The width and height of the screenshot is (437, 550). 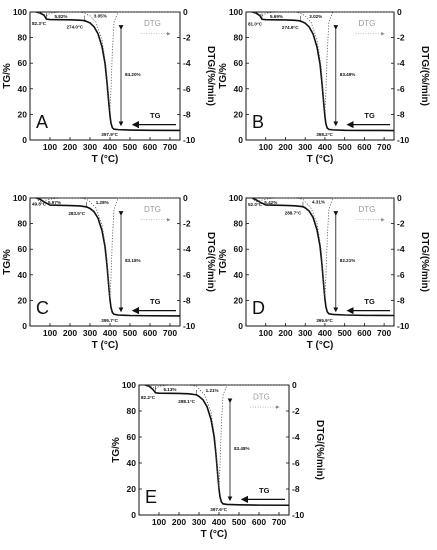 I want to click on annotation-mass-loss-2: 1.28%, so click(x=102, y=202).